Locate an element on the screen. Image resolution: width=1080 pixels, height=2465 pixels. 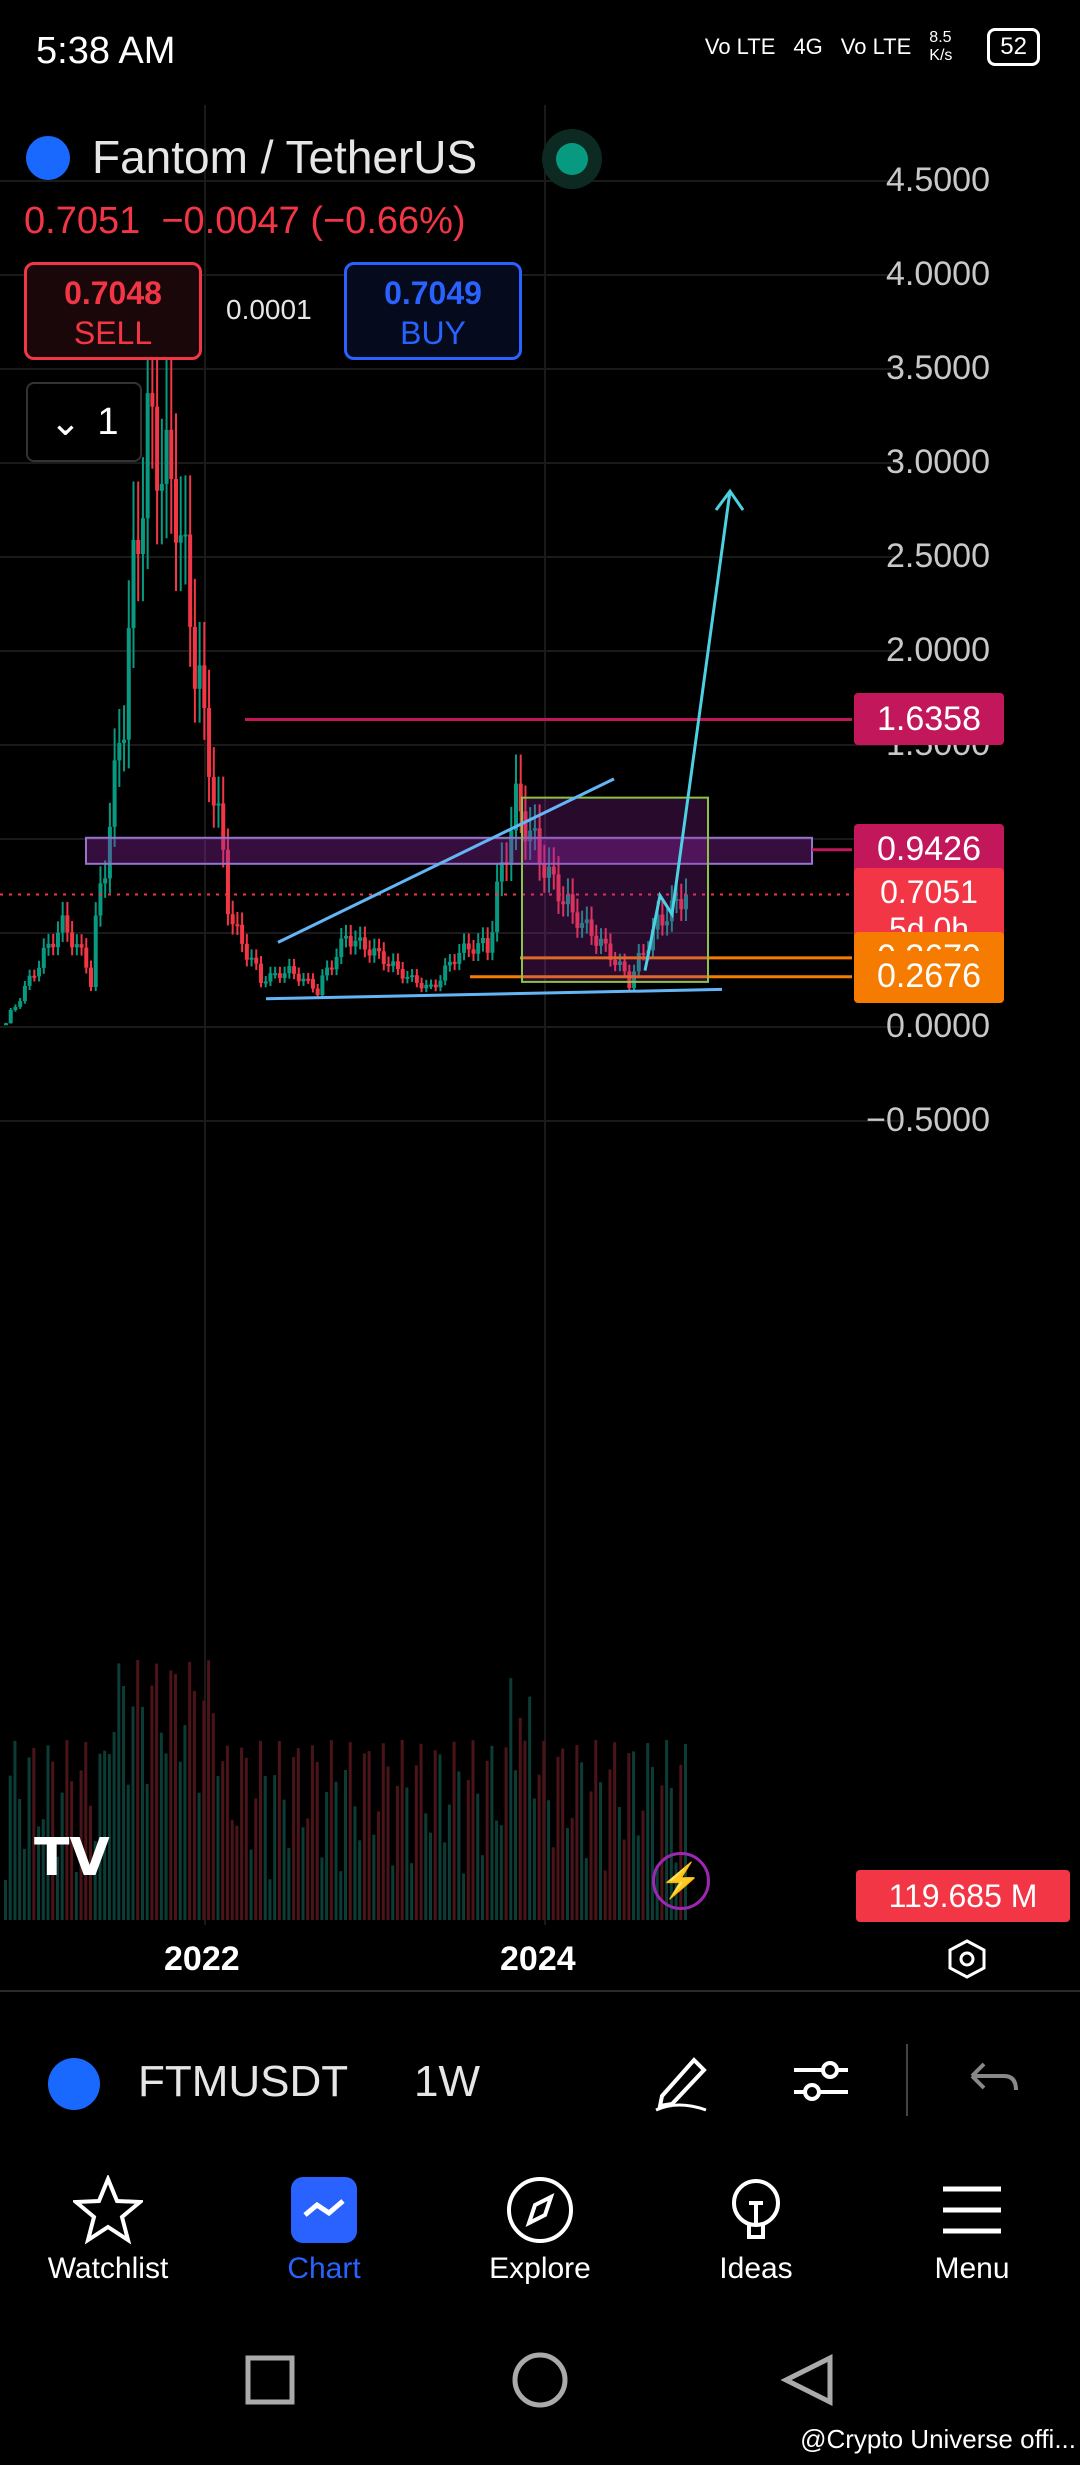
buy-price: 0.7049 is located at coordinates (433, 293).